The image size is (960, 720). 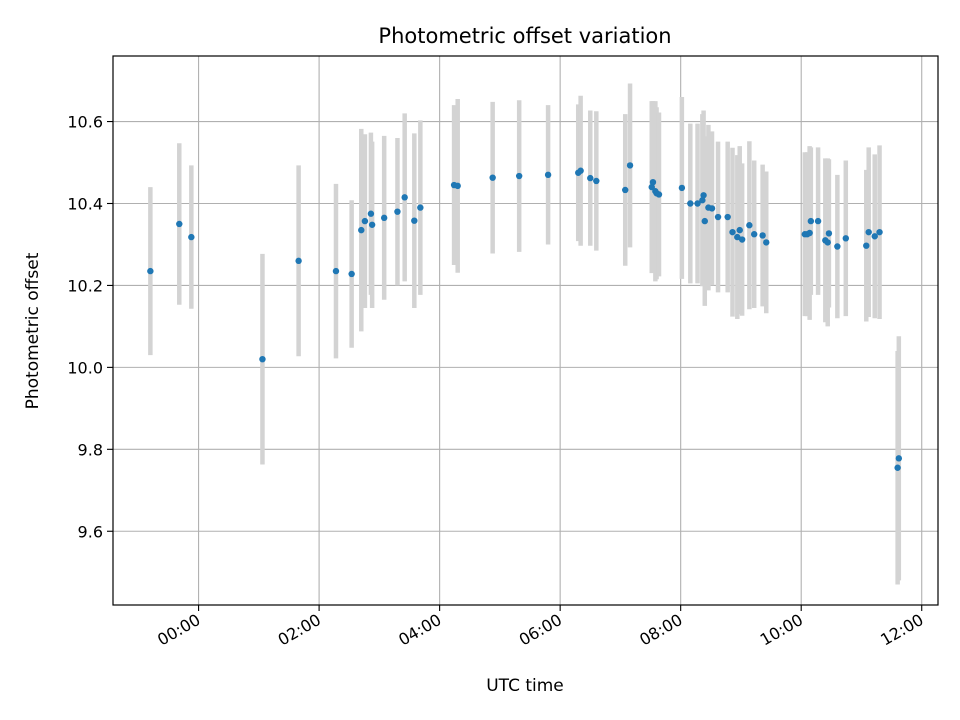 I want to click on y-tick-label: 10.2, so click(x=85, y=285).